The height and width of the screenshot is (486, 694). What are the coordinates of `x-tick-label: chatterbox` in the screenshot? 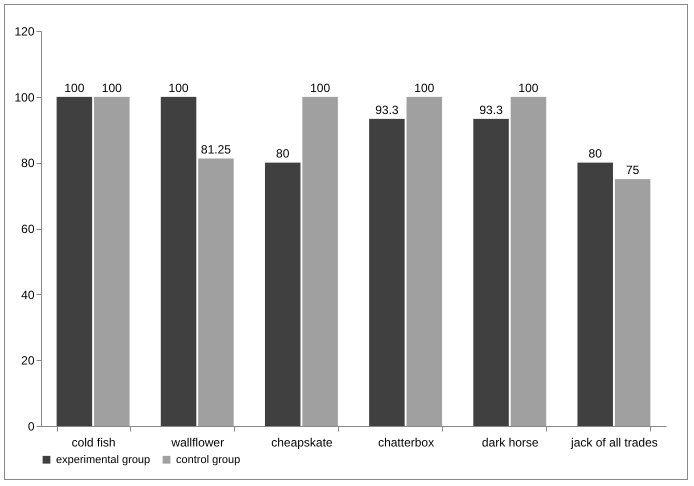 It's located at (406, 443).